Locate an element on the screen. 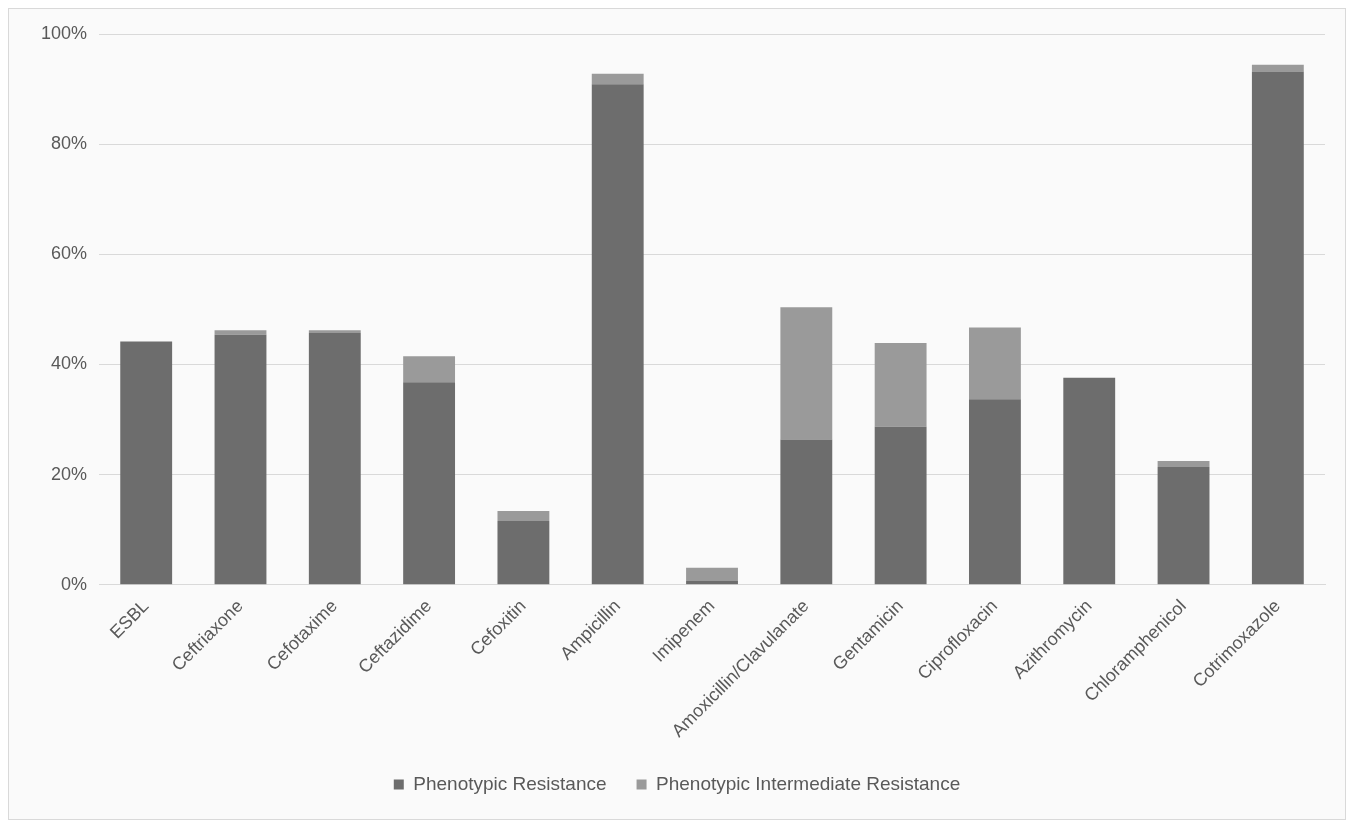  legend-label: Phenotypic Resistance is located at coordinates (510, 783).